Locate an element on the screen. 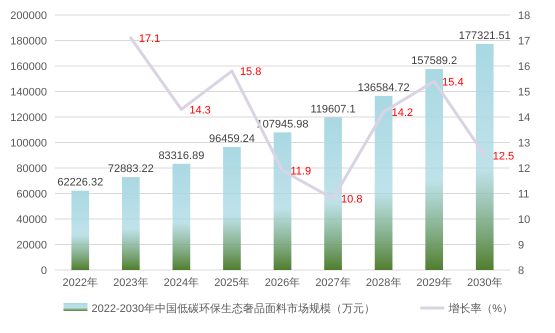  y2-tick-label: 11 is located at coordinates (524, 194).